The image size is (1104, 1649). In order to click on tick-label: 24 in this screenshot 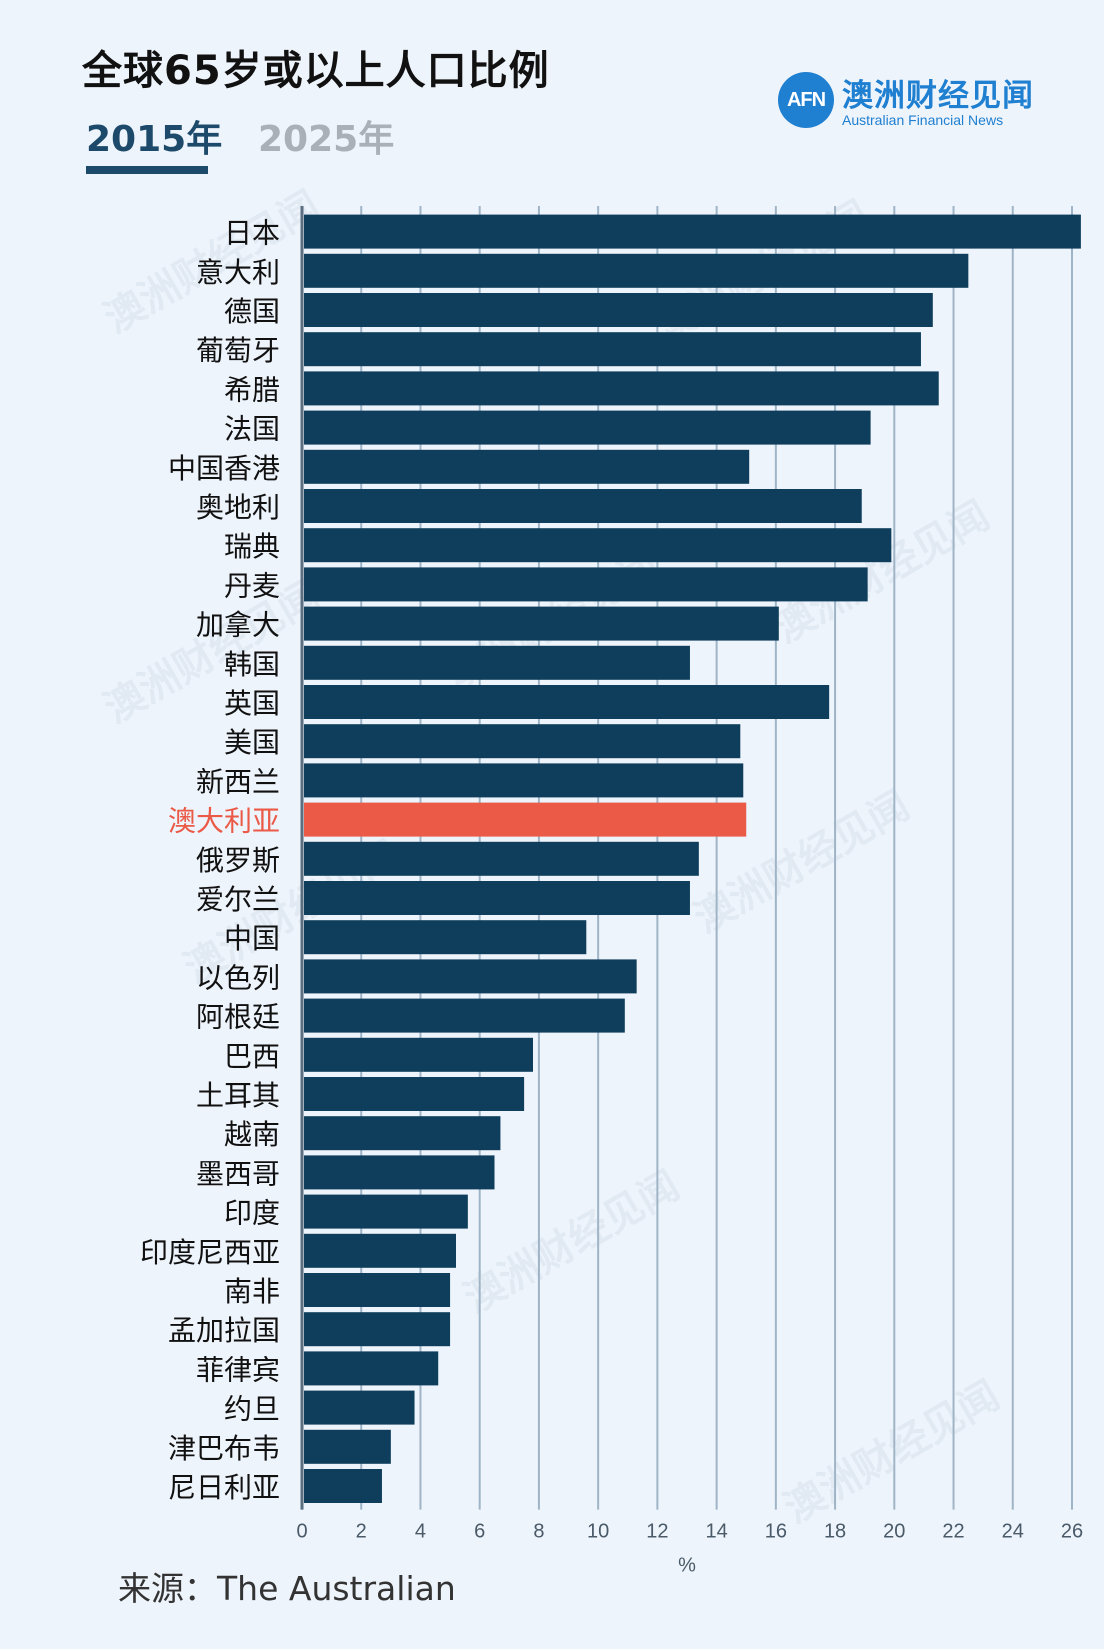, I will do `click(1013, 1532)`.